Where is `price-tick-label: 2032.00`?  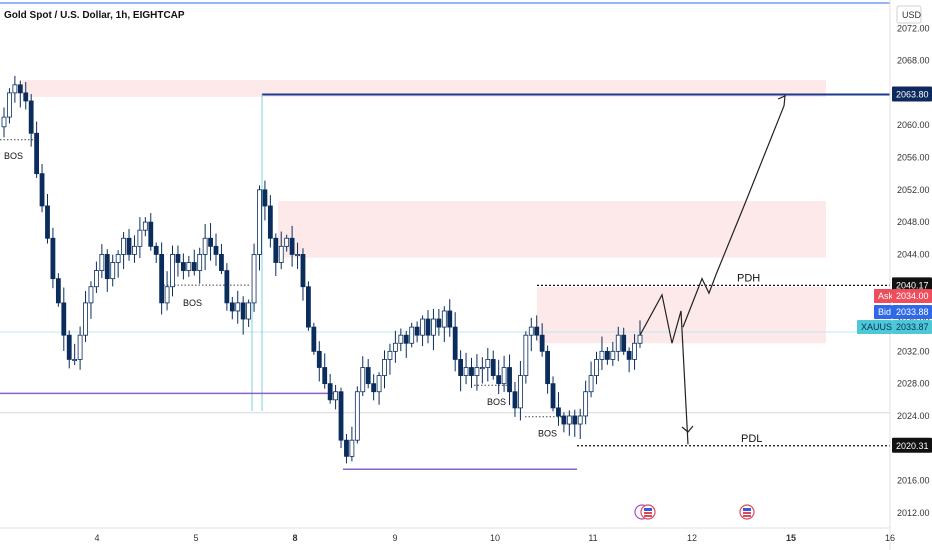
price-tick-label: 2032.00 is located at coordinates (913, 351).